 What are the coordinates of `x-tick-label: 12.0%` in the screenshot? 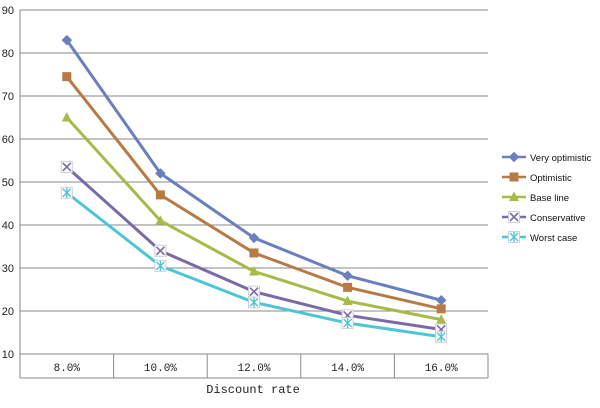 It's located at (253, 369).